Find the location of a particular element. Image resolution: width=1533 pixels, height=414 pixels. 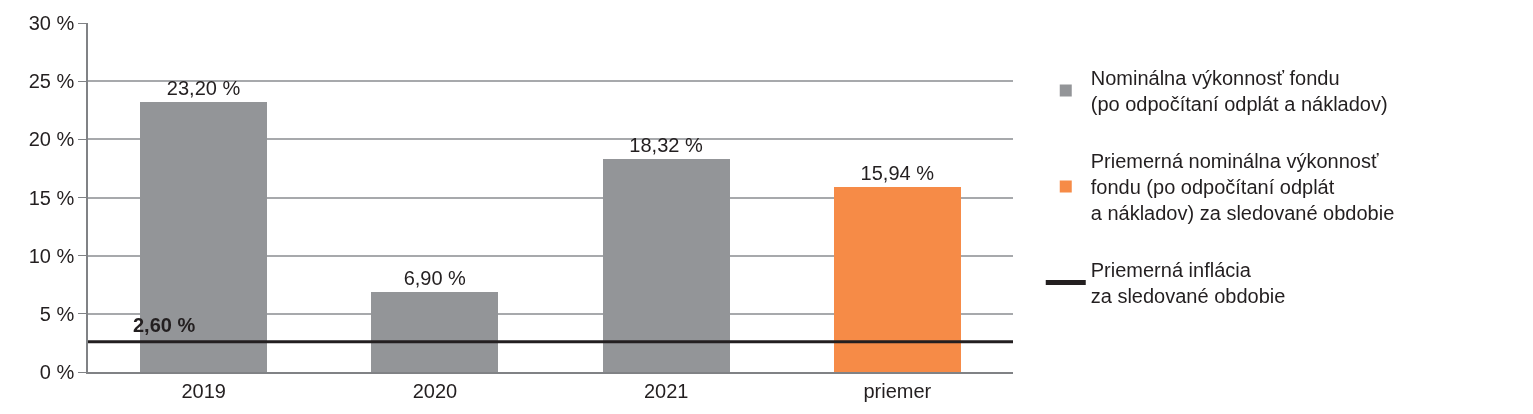

data-label: 23,20 % is located at coordinates (203, 88).